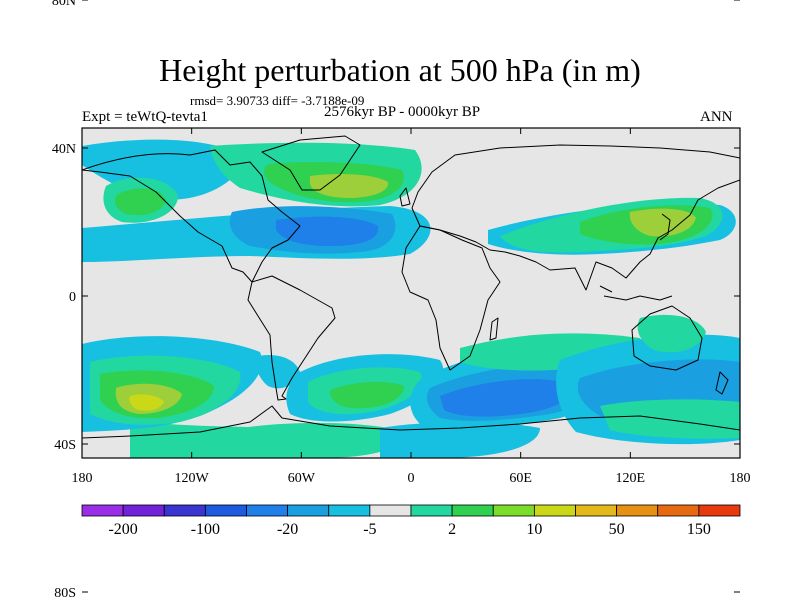 The width and height of the screenshot is (800, 600). What do you see at coordinates (631, 478) in the screenshot?
I see `lon-tick-label: 120E` at bounding box center [631, 478].